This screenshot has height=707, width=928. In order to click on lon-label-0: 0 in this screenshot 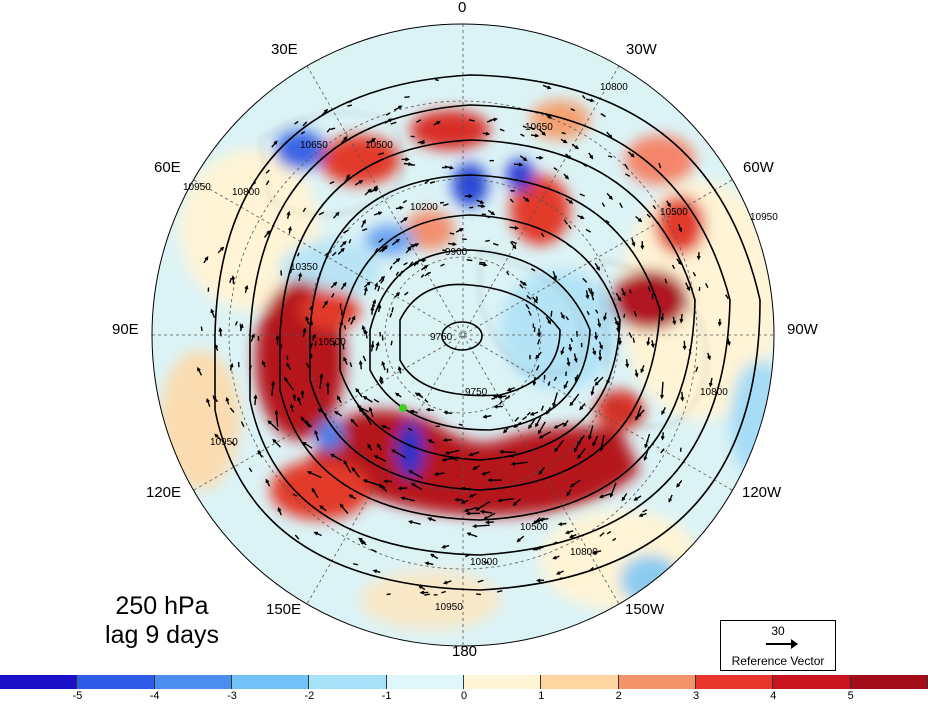, I will do `click(462, 8)`.